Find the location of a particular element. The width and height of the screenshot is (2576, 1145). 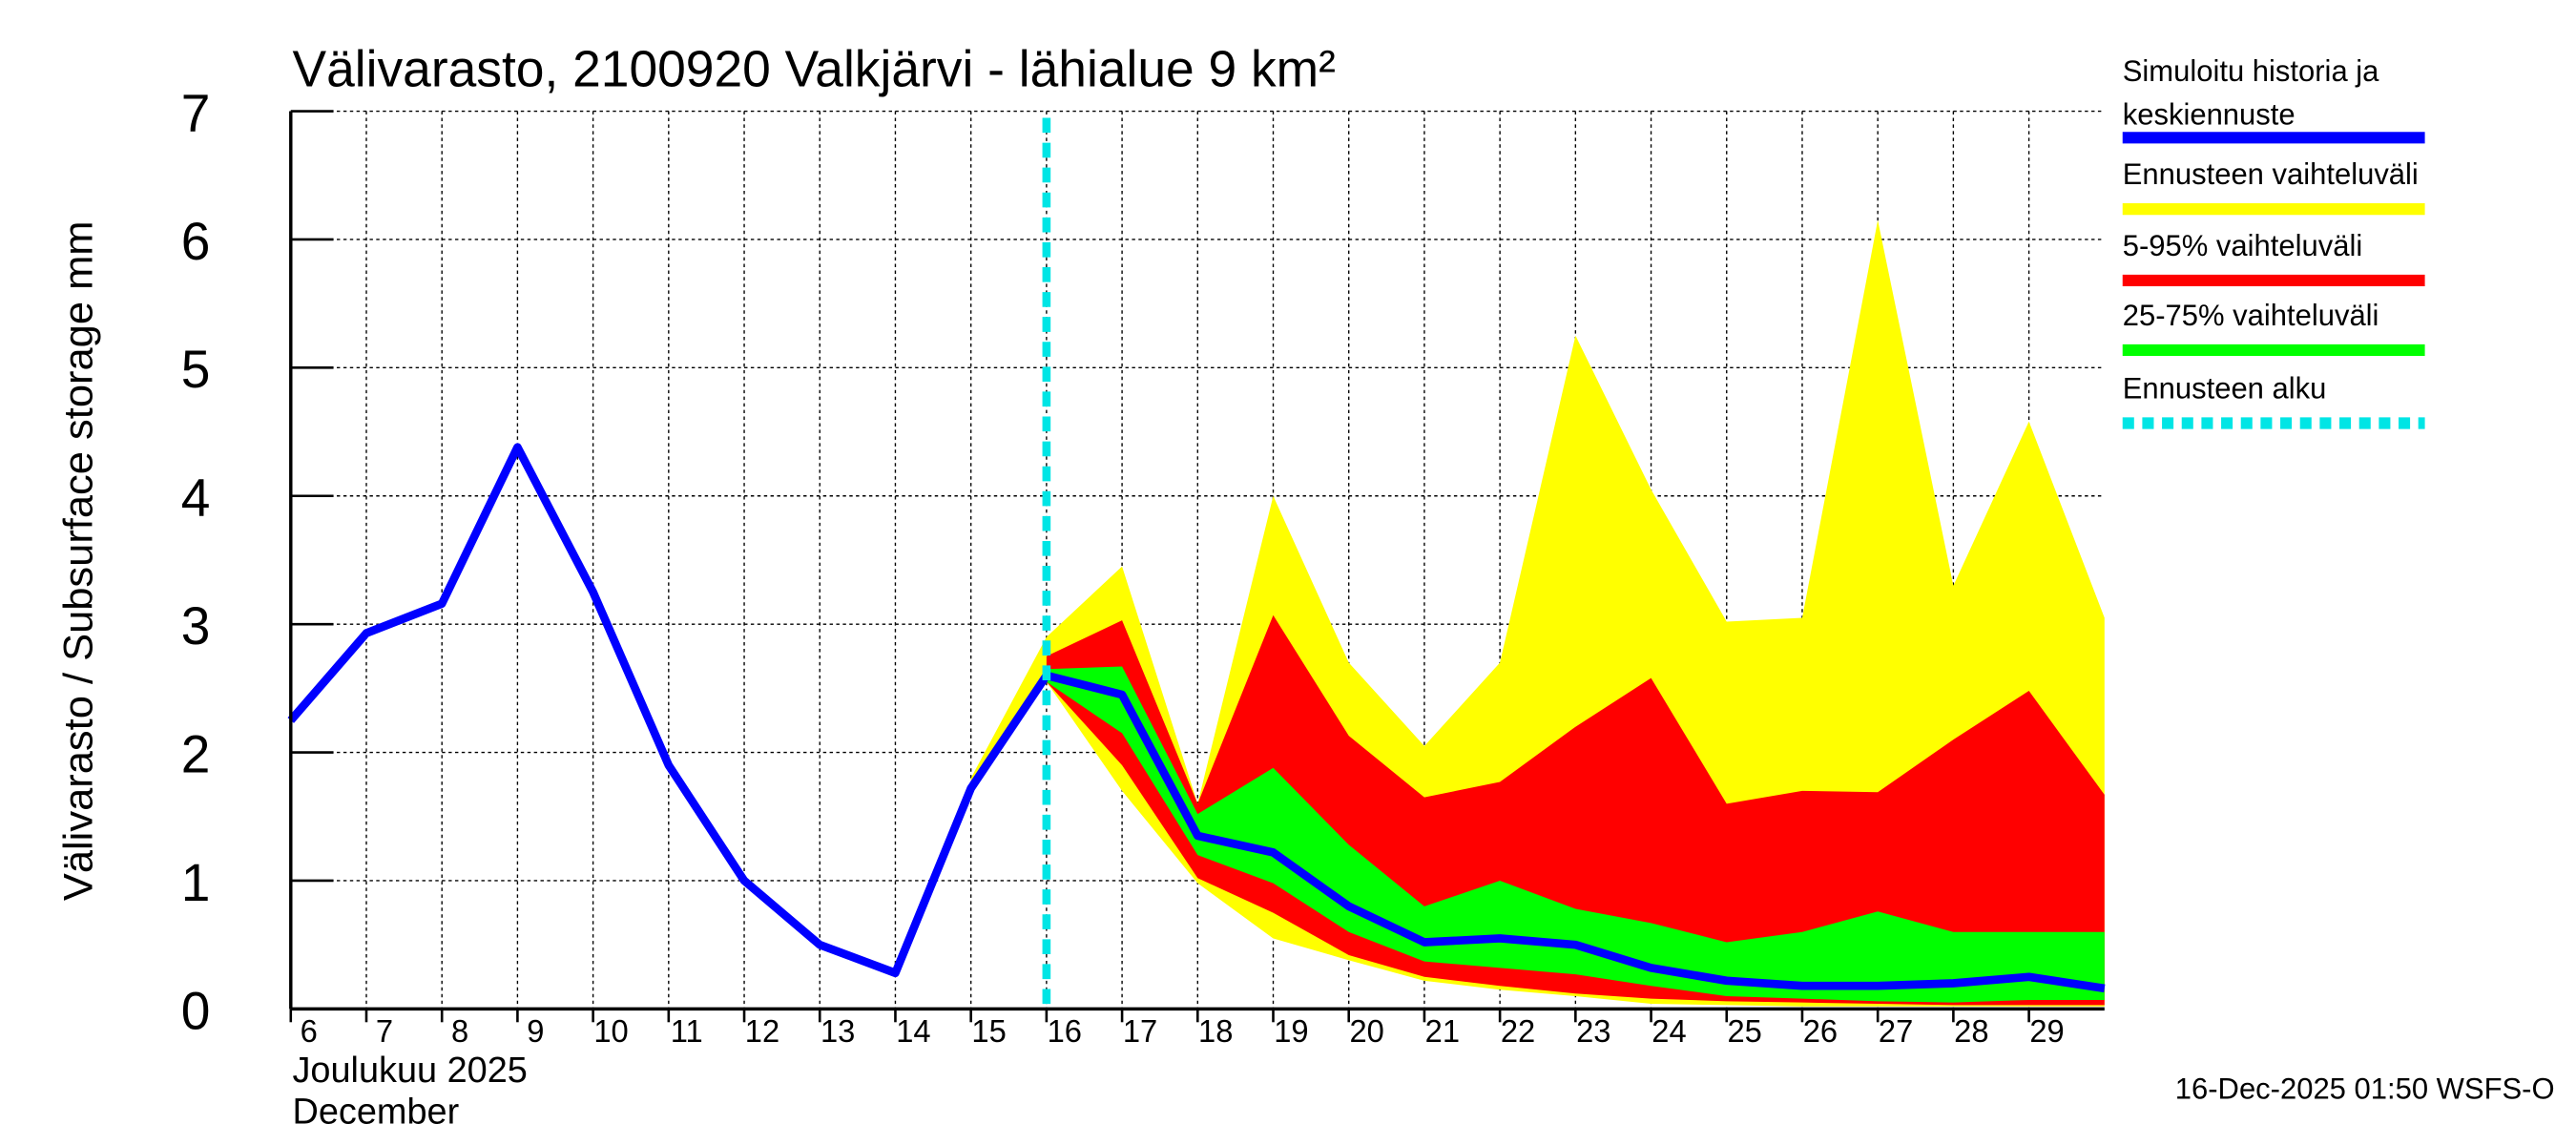

x-tick-label: 8 is located at coordinates (459, 1031).